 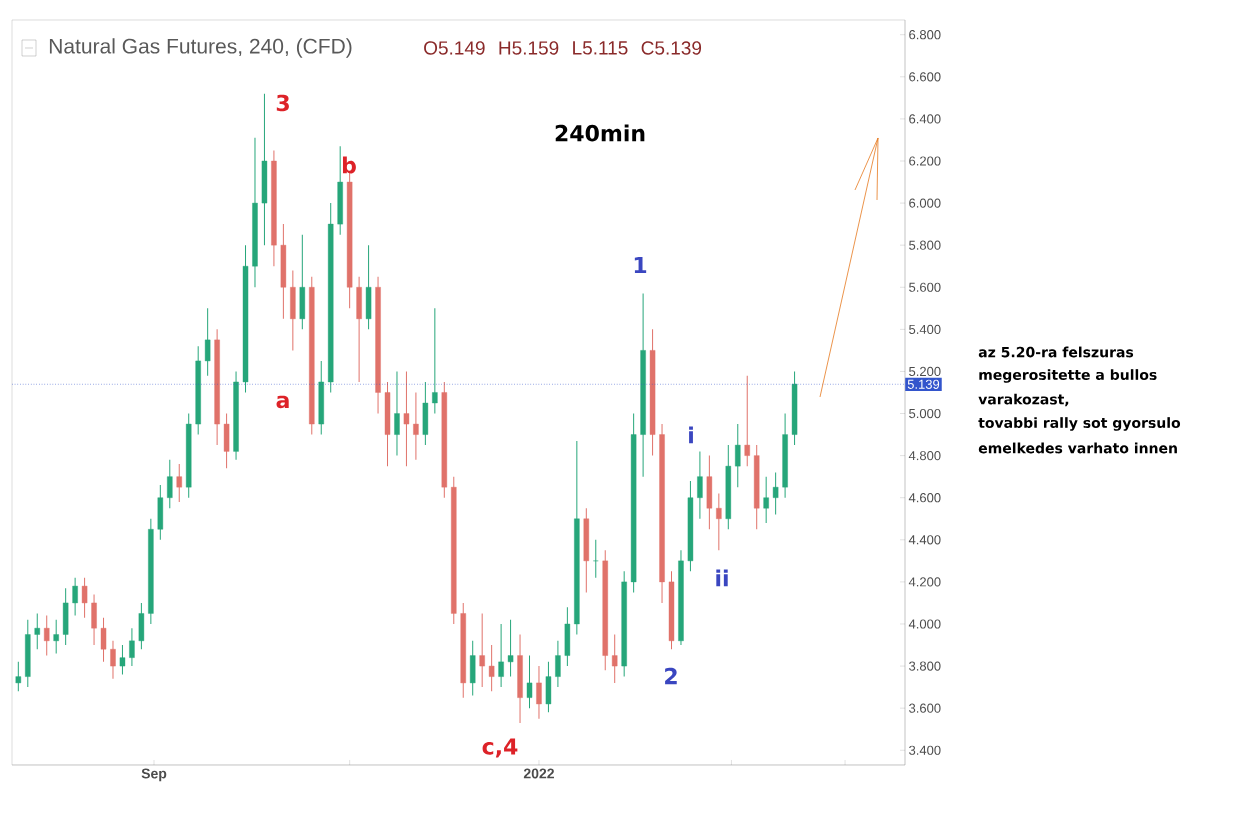 What do you see at coordinates (925, 203) in the screenshot?
I see `y-tick-label: 6.000` at bounding box center [925, 203].